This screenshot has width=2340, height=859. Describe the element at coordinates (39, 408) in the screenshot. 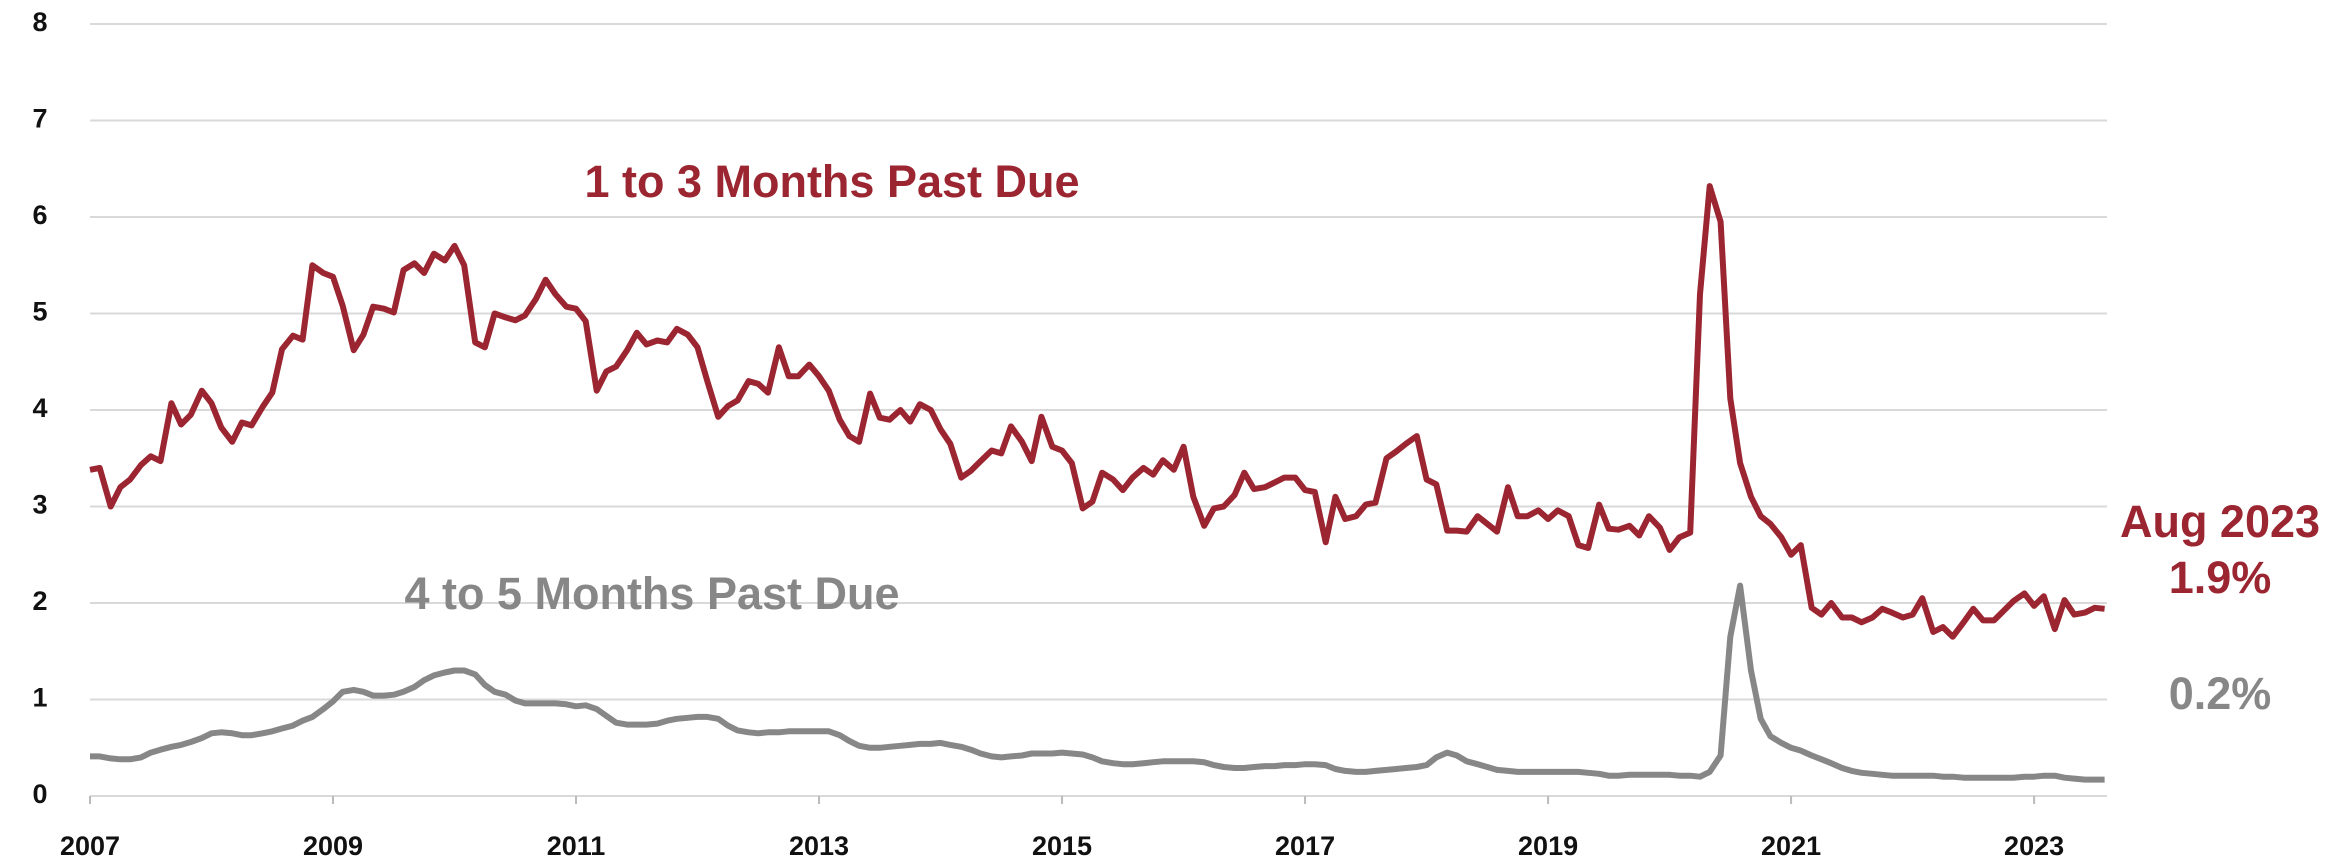

I see `y-tick-label: 4` at that location.